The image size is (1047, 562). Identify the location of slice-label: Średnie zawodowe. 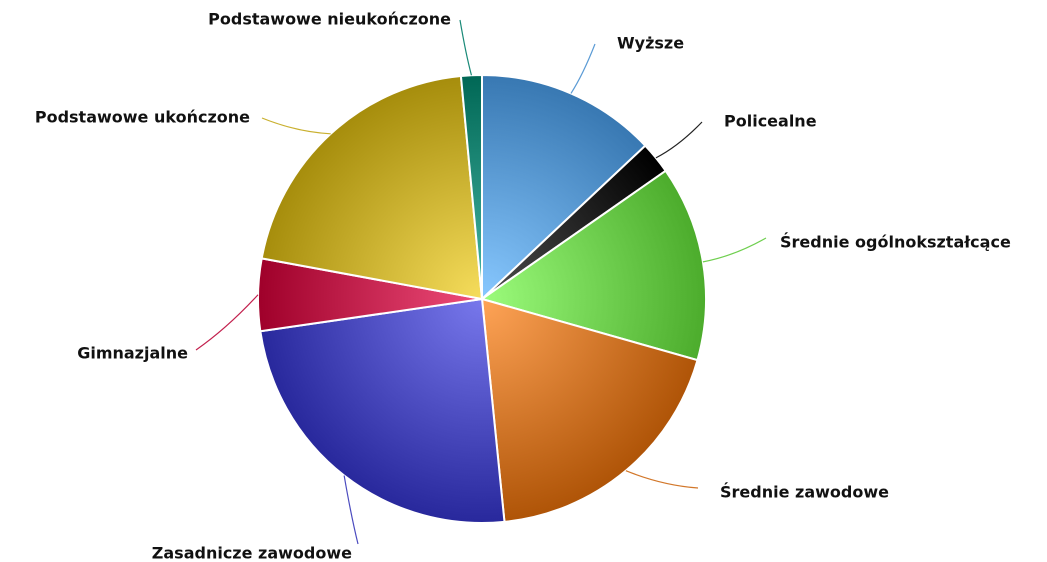
(804, 492).